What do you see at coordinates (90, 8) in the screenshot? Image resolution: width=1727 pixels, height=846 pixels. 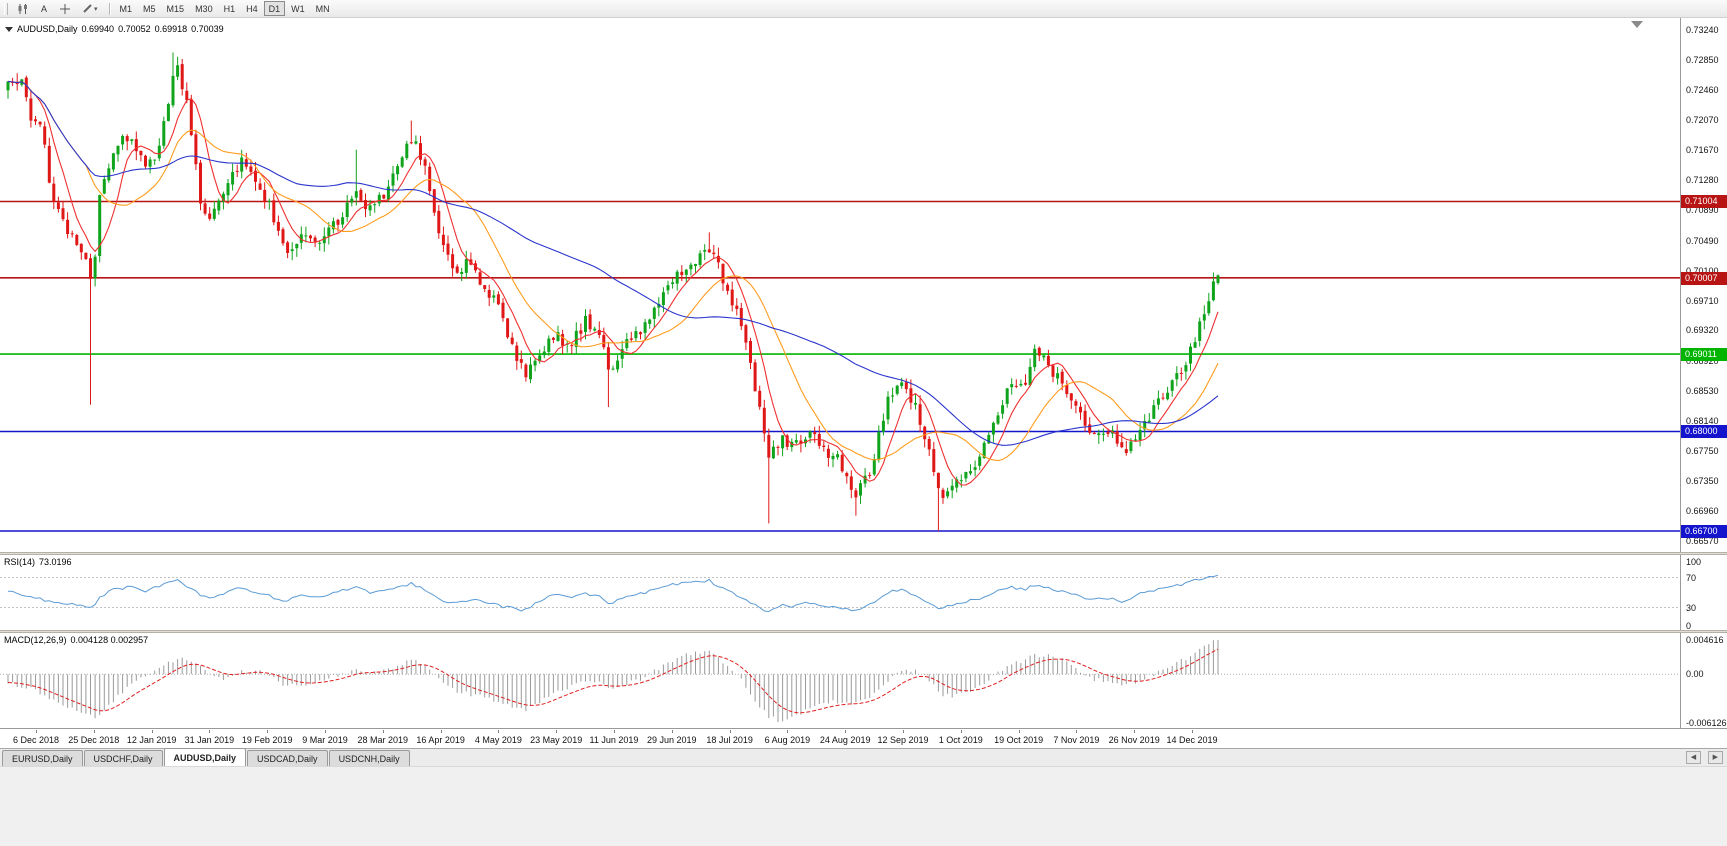 I see `drawing-tools-dropdown-button: ▾` at bounding box center [90, 8].